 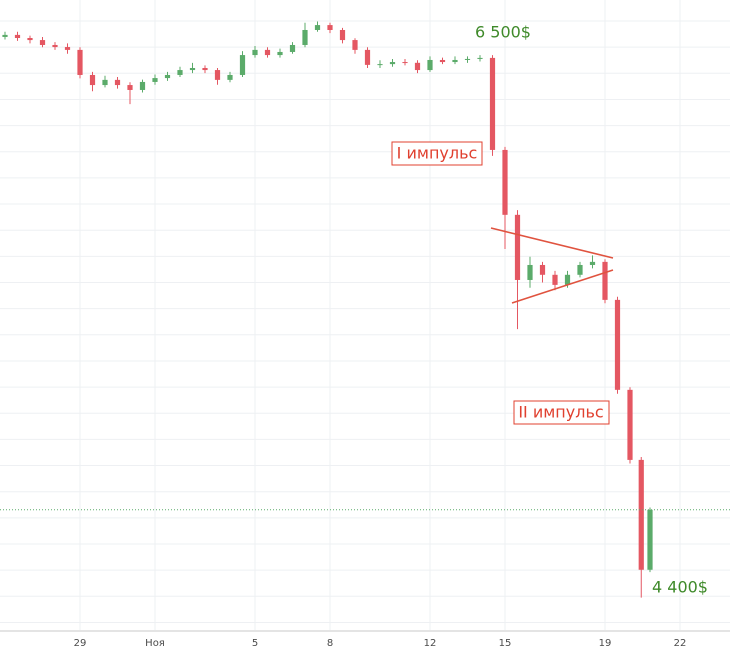 I want to click on x-tick-label: 5, so click(x=255, y=643).